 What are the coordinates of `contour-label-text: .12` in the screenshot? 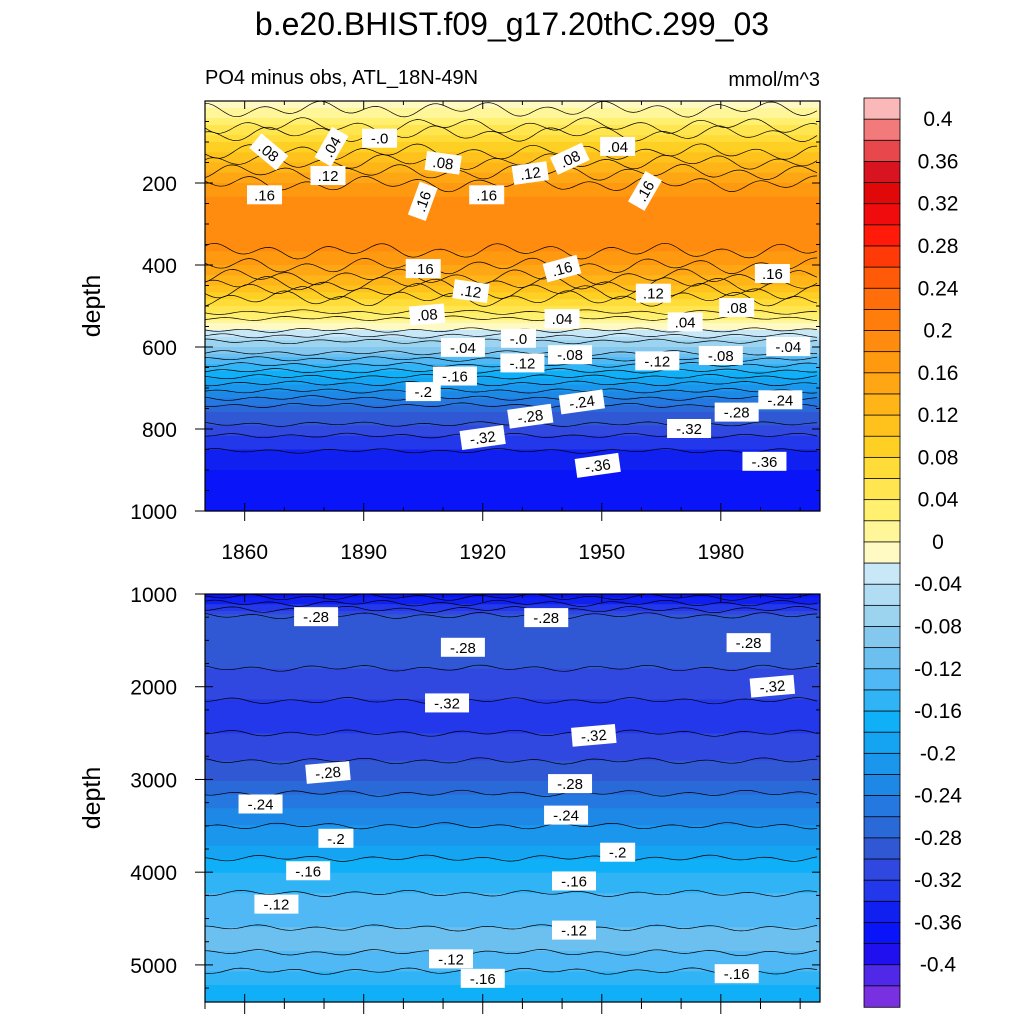 It's located at (530, 174).